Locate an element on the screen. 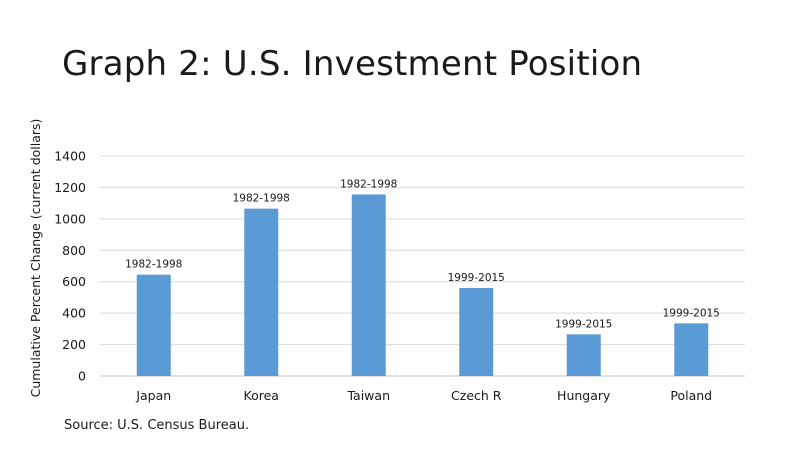  slide-title: Graph 2: U.S. Investment Position is located at coordinates (352, 64).